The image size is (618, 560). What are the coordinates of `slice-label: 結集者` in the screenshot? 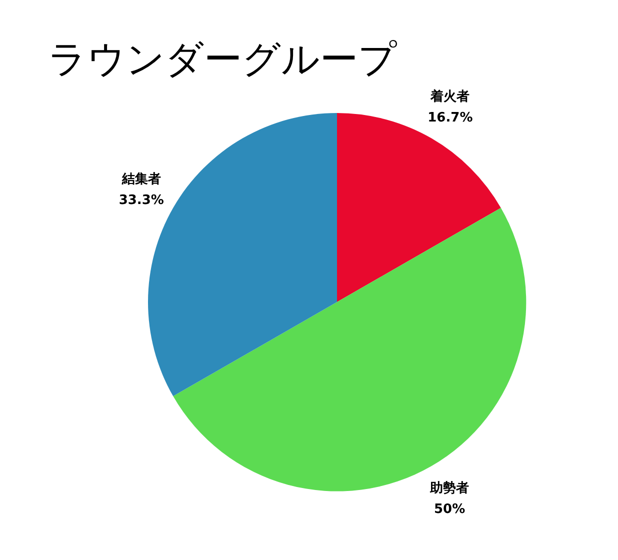 It's located at (140, 179).